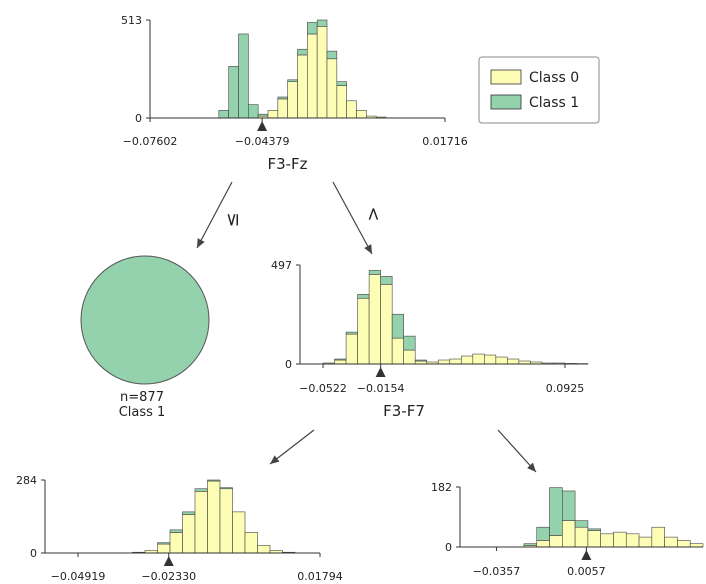 The height and width of the screenshot is (584, 706). Describe the element at coordinates (373, 213) in the screenshot. I see `edge-label-greater: >` at that location.